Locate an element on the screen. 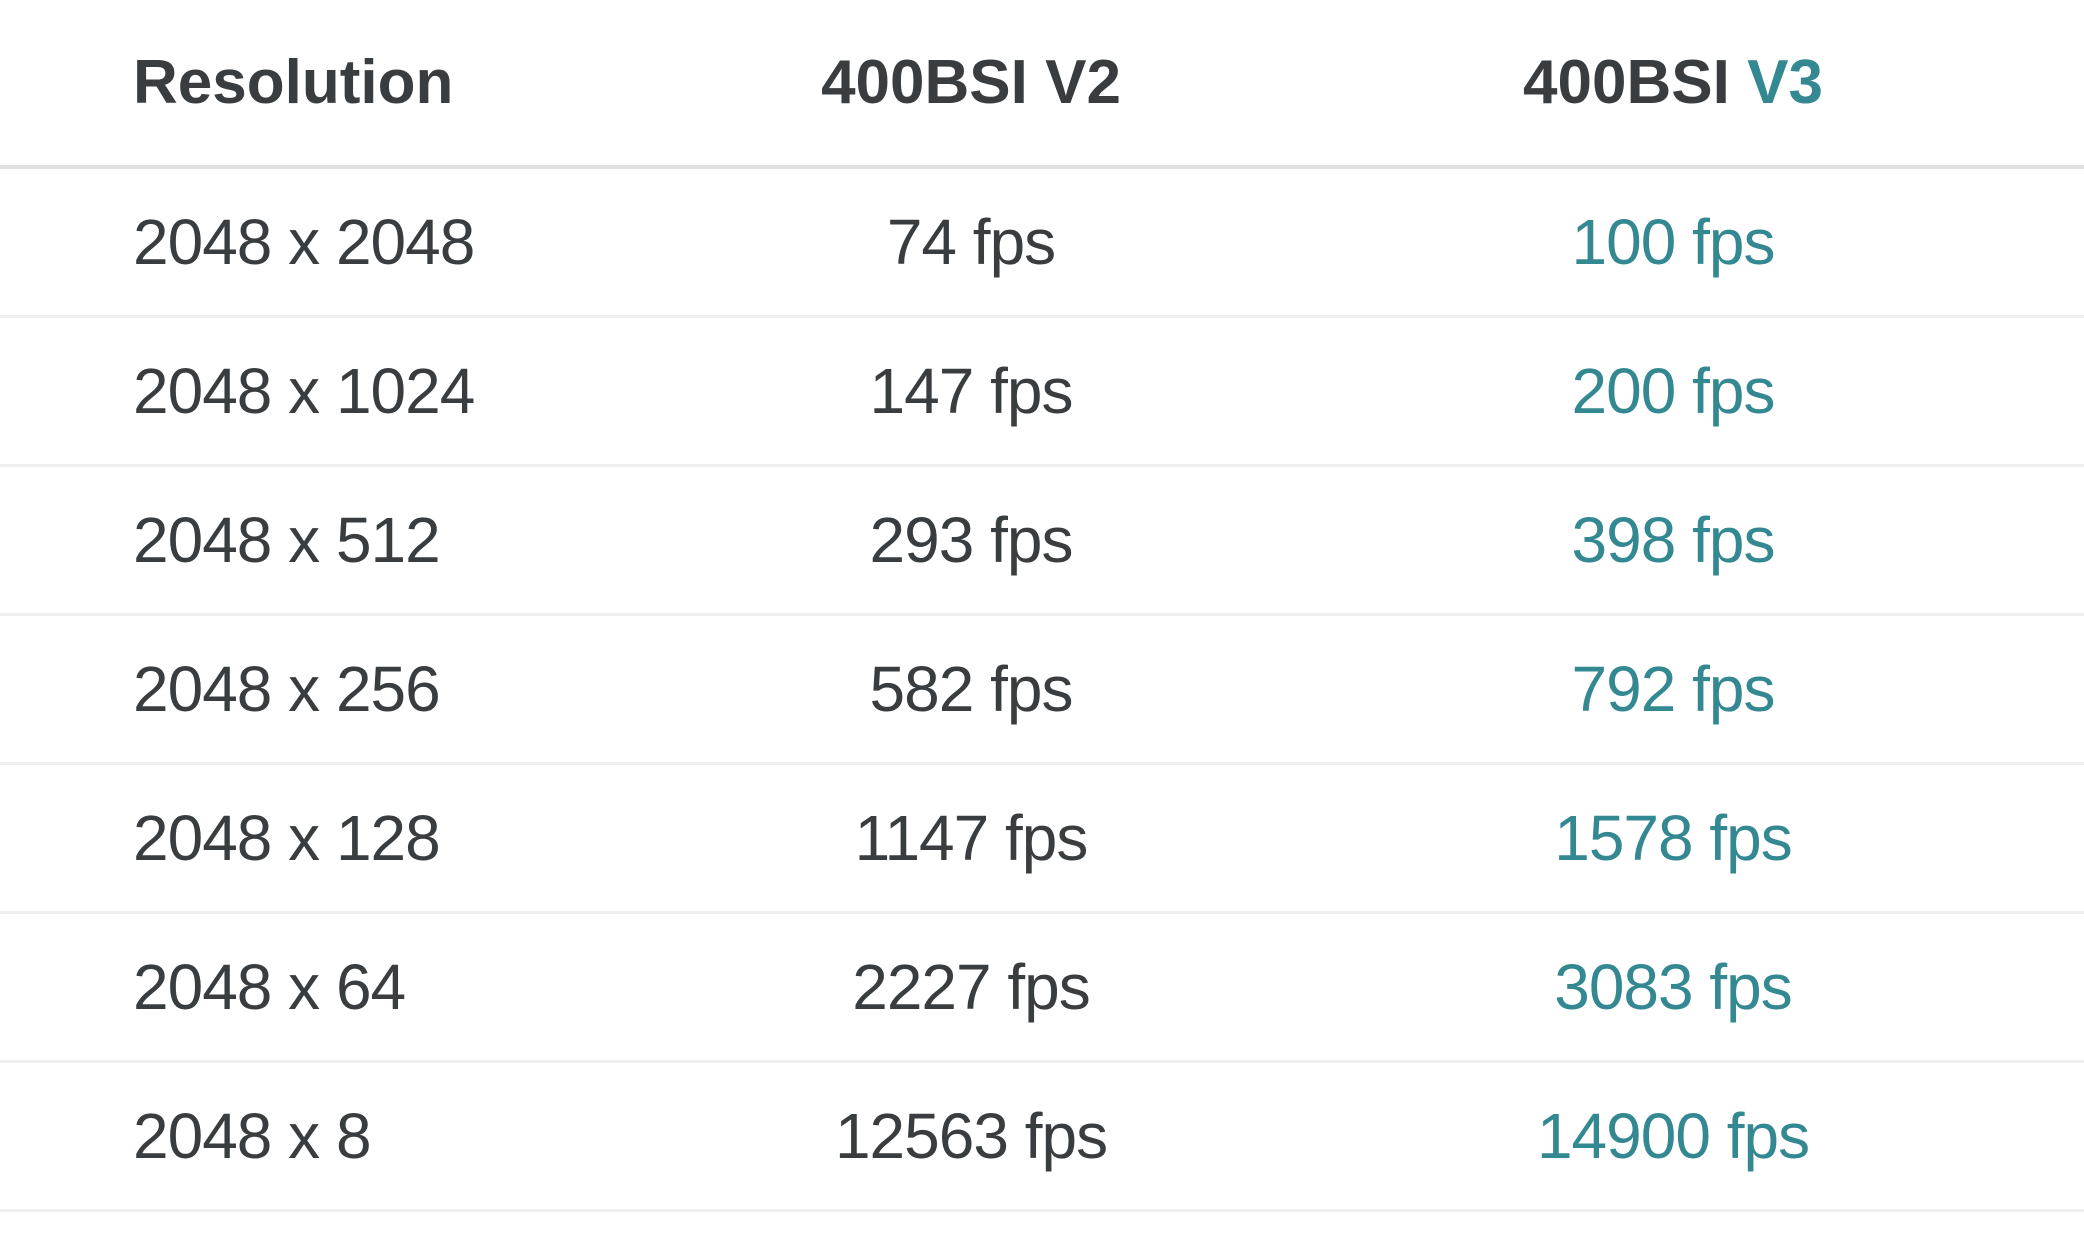 The height and width of the screenshot is (1251, 2084). table-row: 2048 x 512 293 fps 398 fps is located at coordinates (1042, 541).